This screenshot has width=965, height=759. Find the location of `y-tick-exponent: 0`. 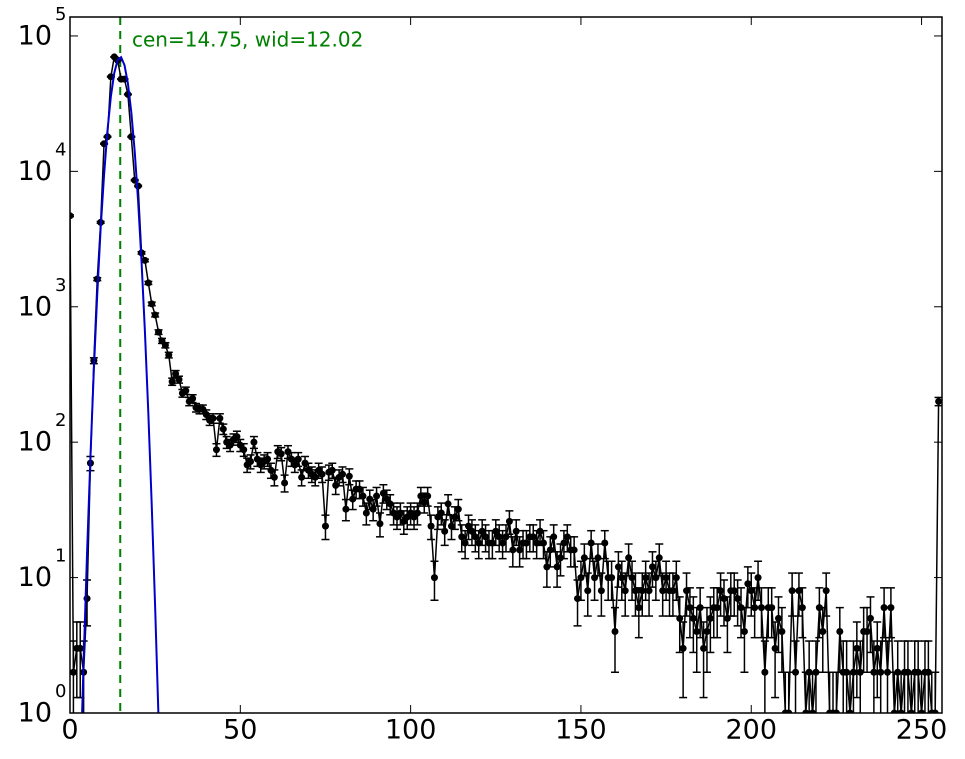

y-tick-exponent: 0 is located at coordinates (60, 691).